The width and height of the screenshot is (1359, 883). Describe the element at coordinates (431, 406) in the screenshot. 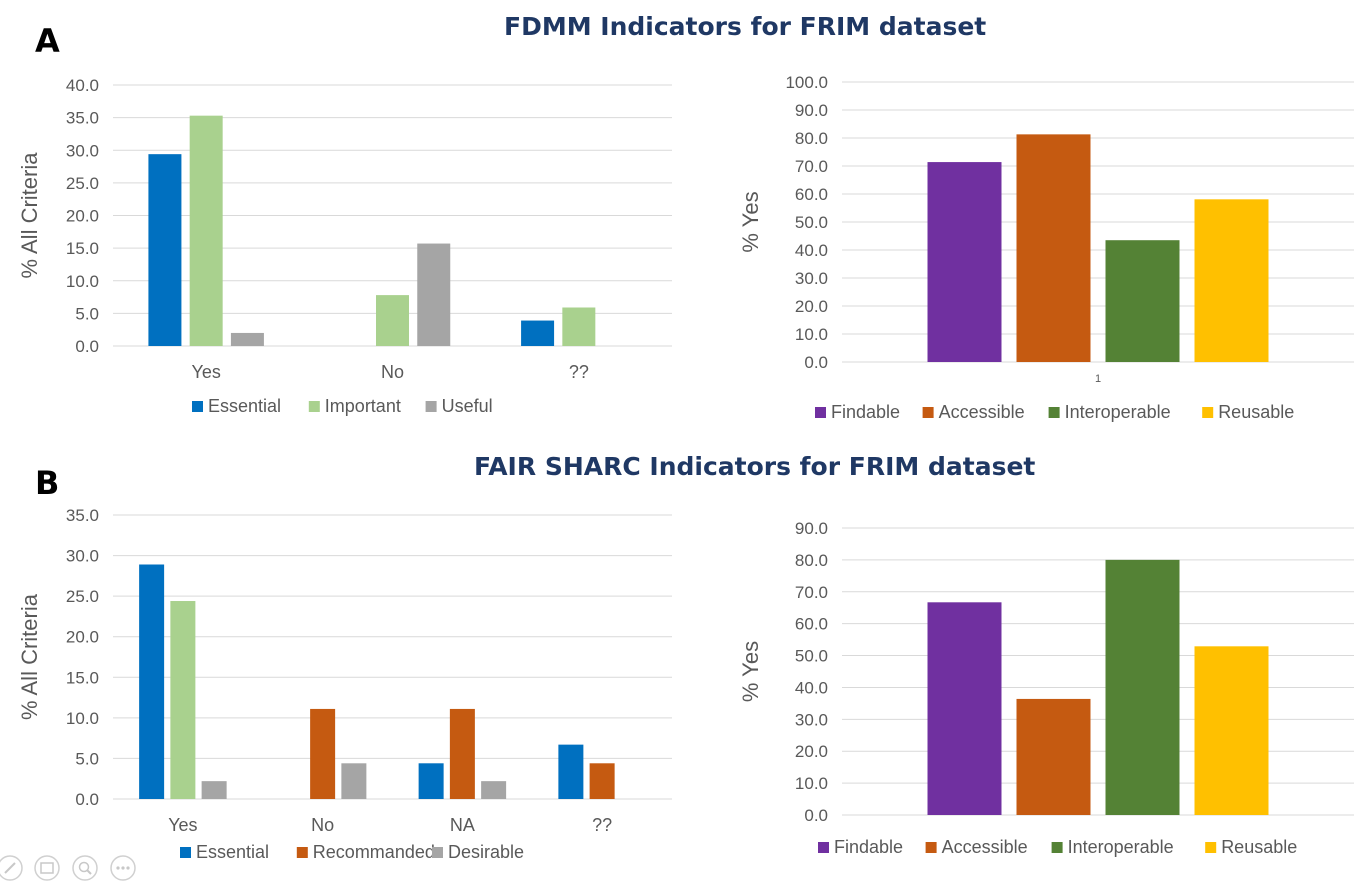

I see `legend-swatch-useful` at that location.